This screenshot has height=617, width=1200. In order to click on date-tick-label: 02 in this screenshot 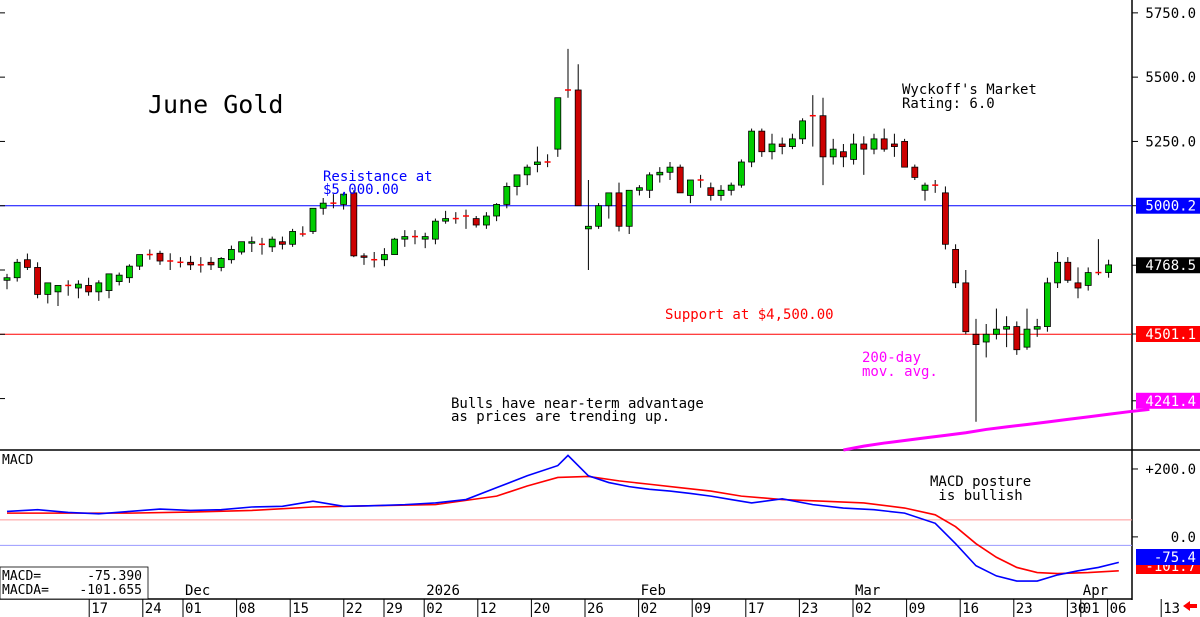, I will do `click(863, 609)`.